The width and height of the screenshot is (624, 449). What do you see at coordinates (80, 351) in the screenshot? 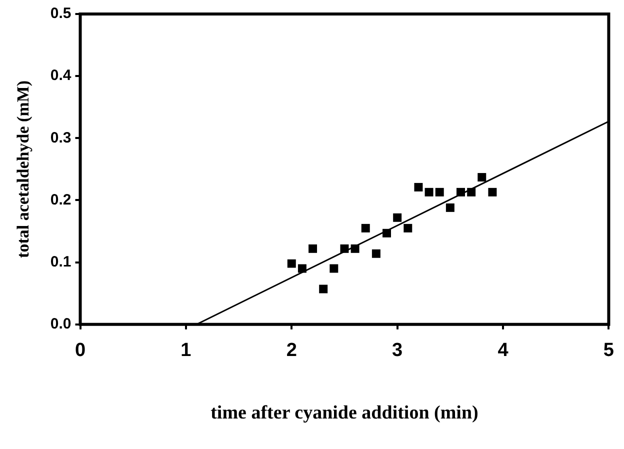
I see `x-tick-label: 0` at bounding box center [80, 351].